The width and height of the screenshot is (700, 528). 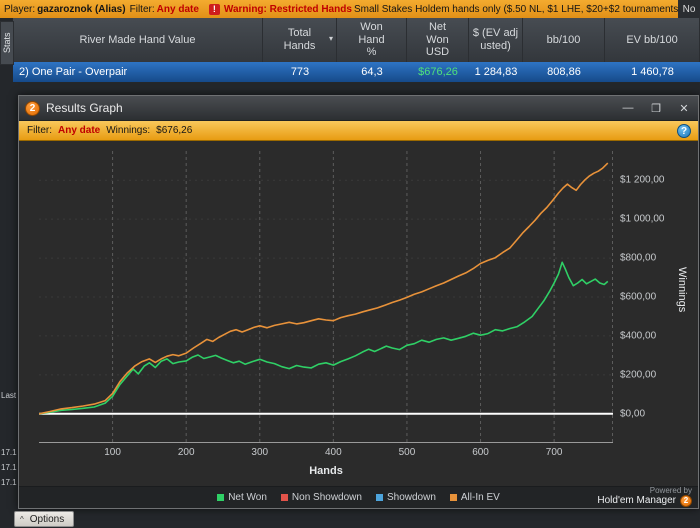 I want to click on column-header-total-hands: Total Hands ▾, so click(x=300, y=40).